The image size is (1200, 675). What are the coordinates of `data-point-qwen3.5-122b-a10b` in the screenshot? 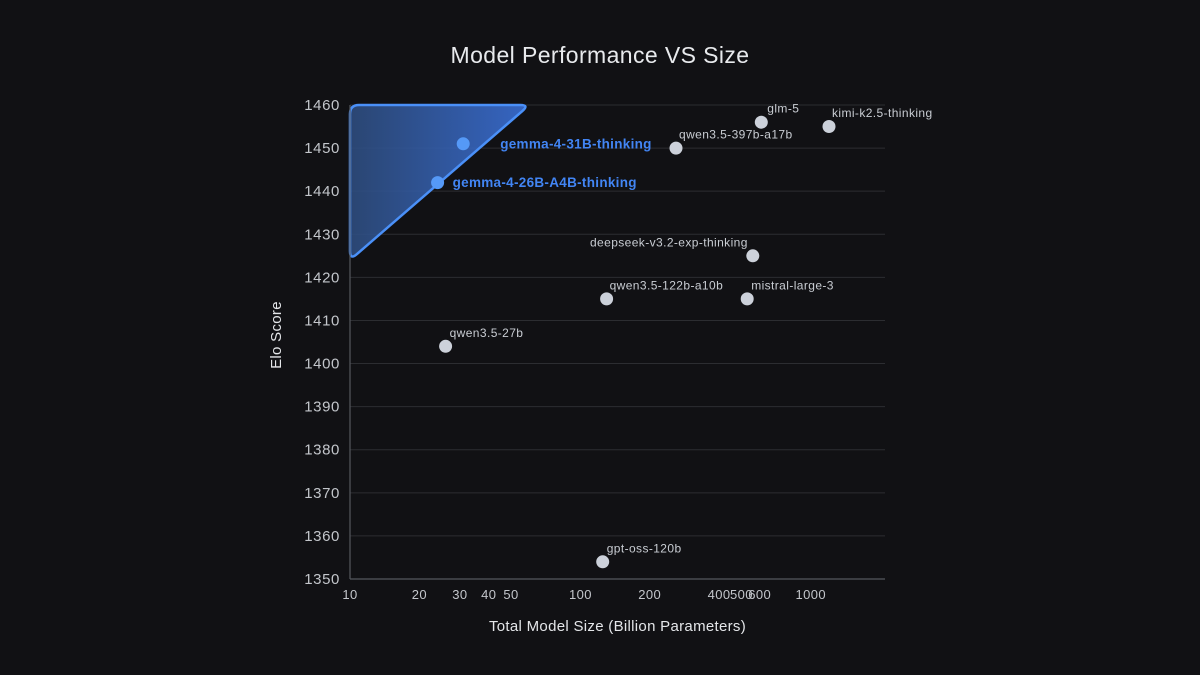 It's located at (607, 299).